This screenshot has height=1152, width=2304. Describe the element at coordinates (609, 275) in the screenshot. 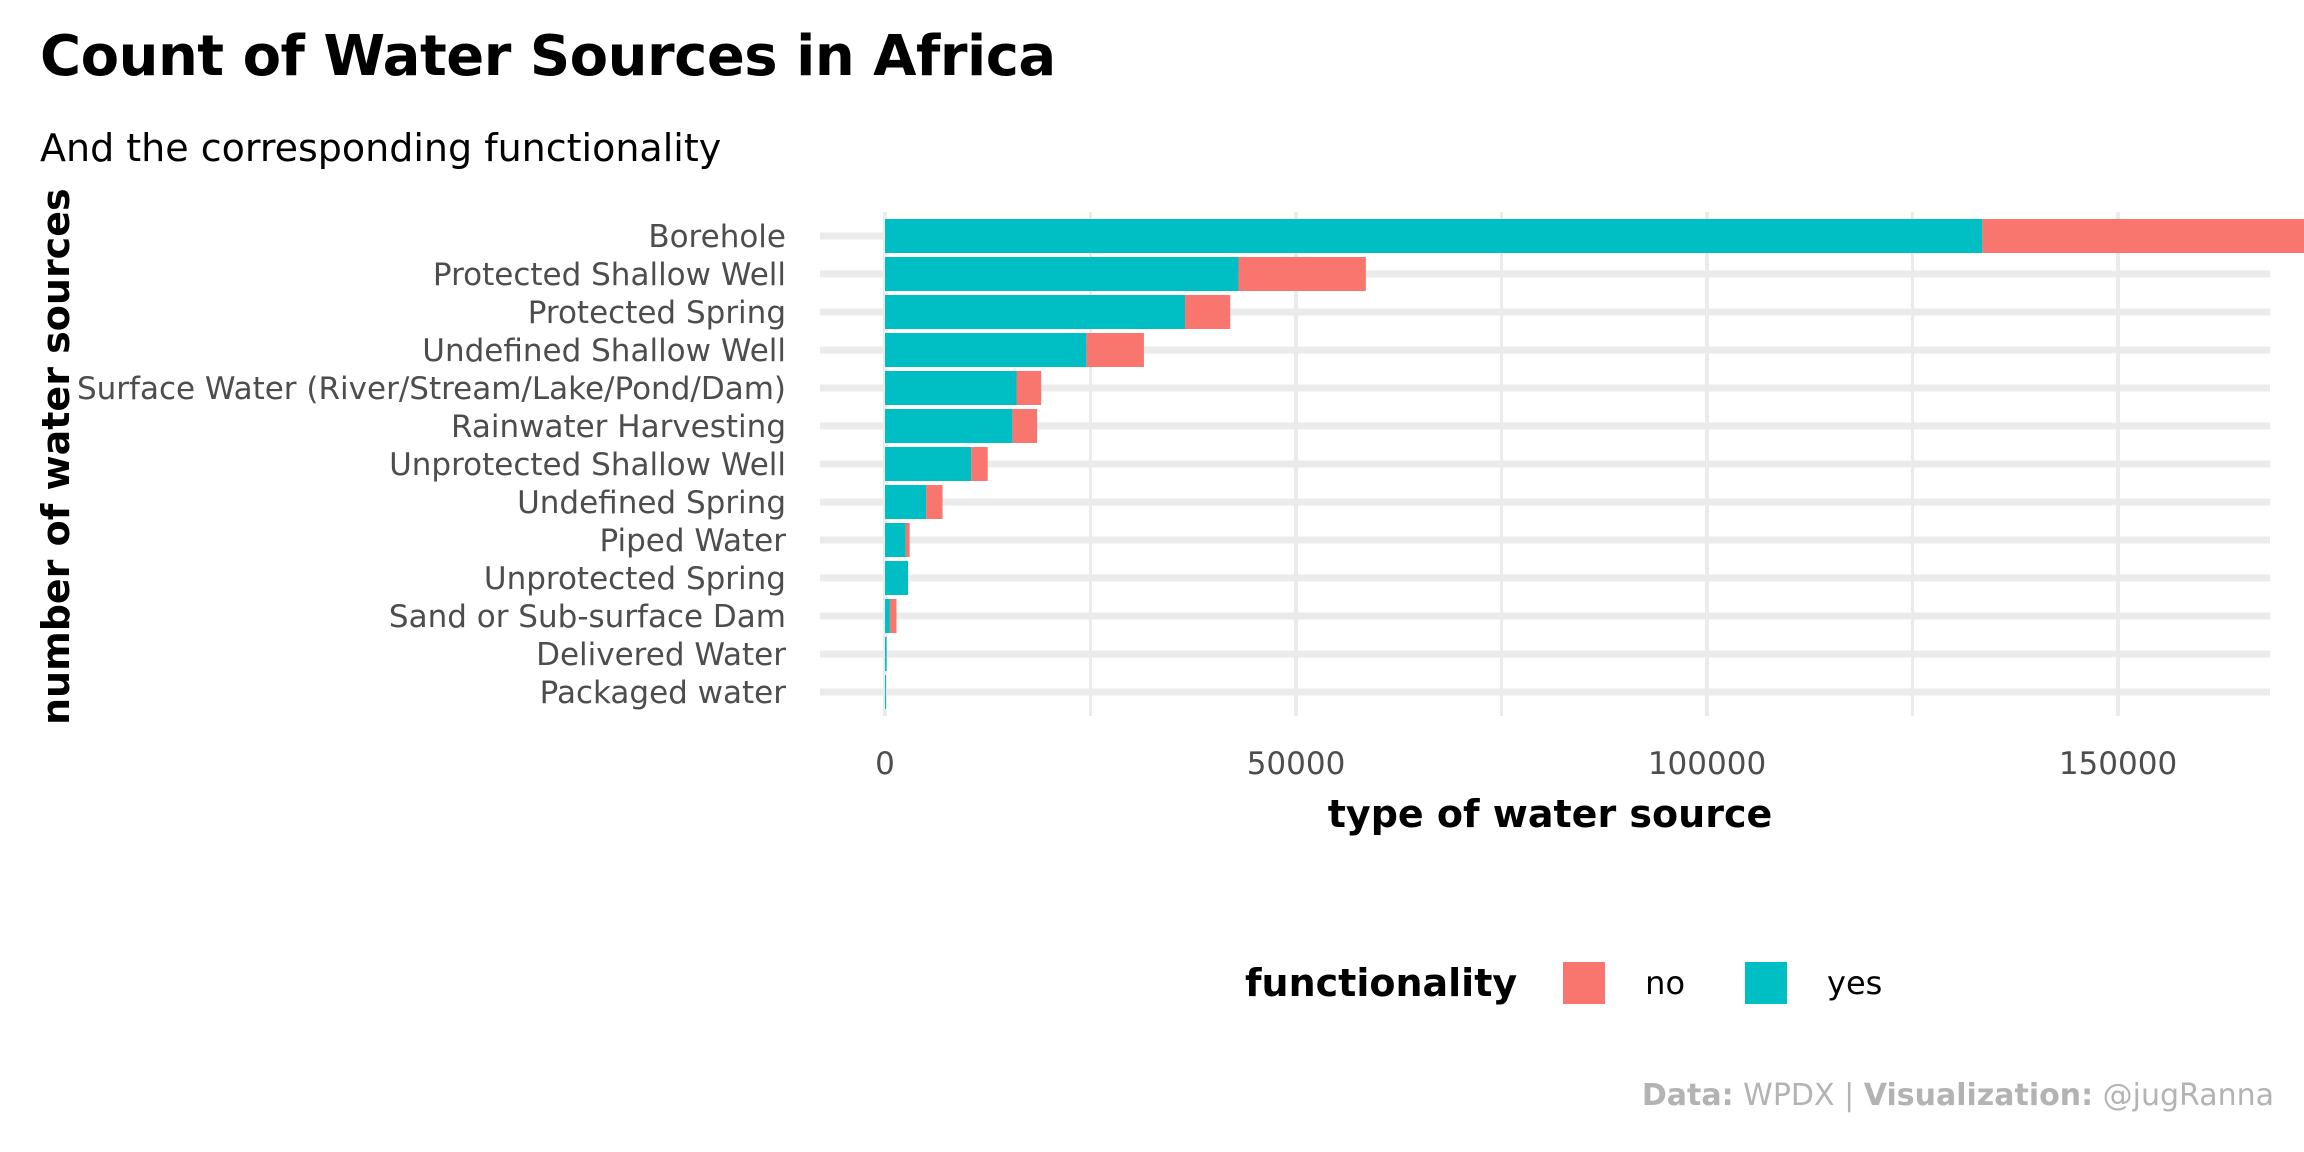

I see `y-tick-label: Protected Shallow Well` at that location.